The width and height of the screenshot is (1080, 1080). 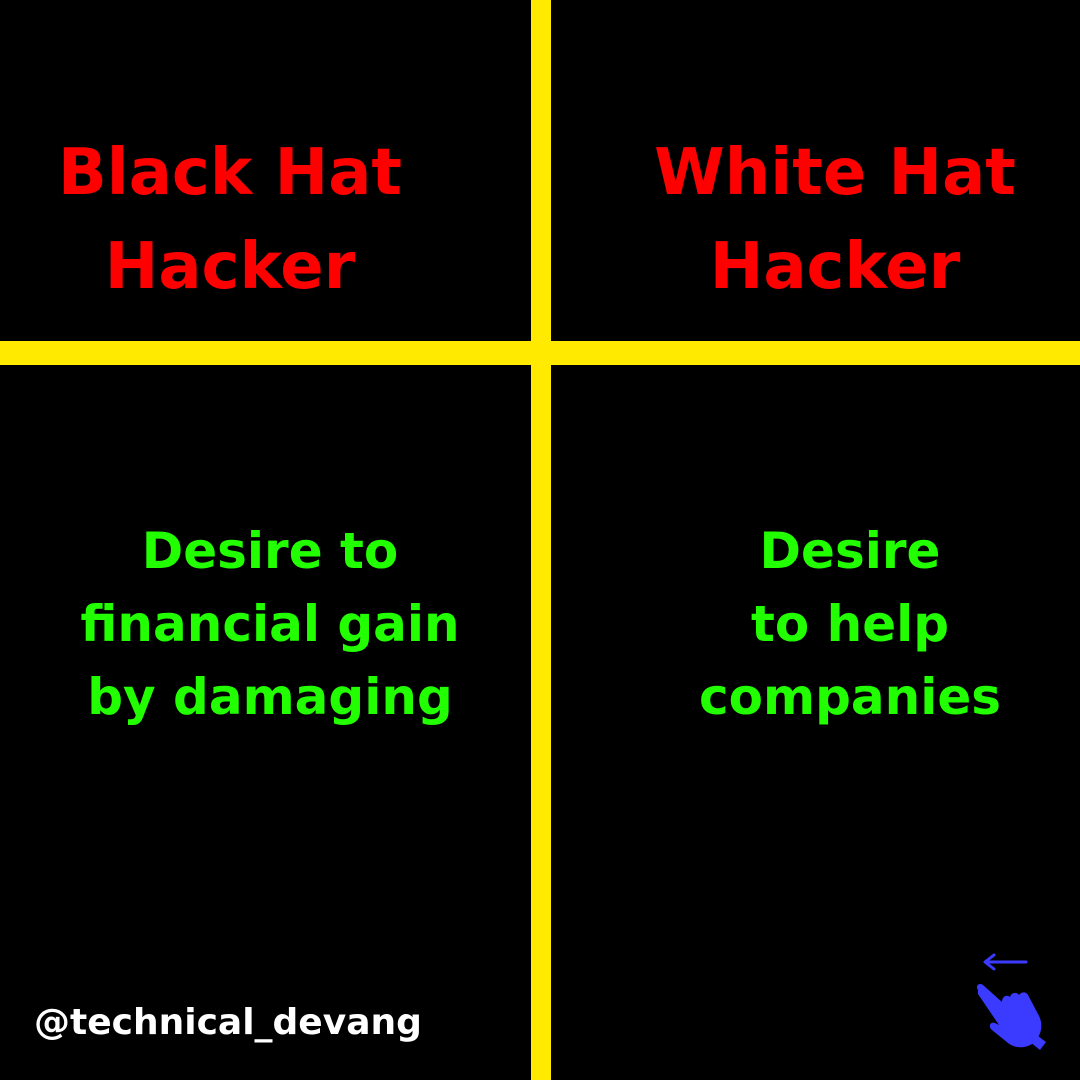 I want to click on description-line: Desire, so click(x=850, y=551).